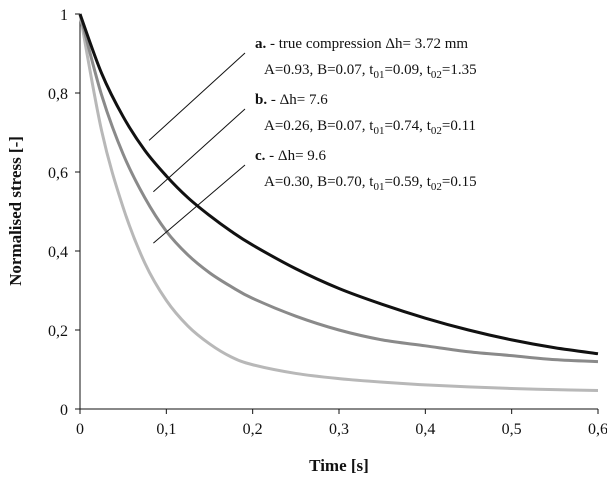  What do you see at coordinates (261, 100) in the screenshot?
I see `annotation-letter: b.` at bounding box center [261, 100].